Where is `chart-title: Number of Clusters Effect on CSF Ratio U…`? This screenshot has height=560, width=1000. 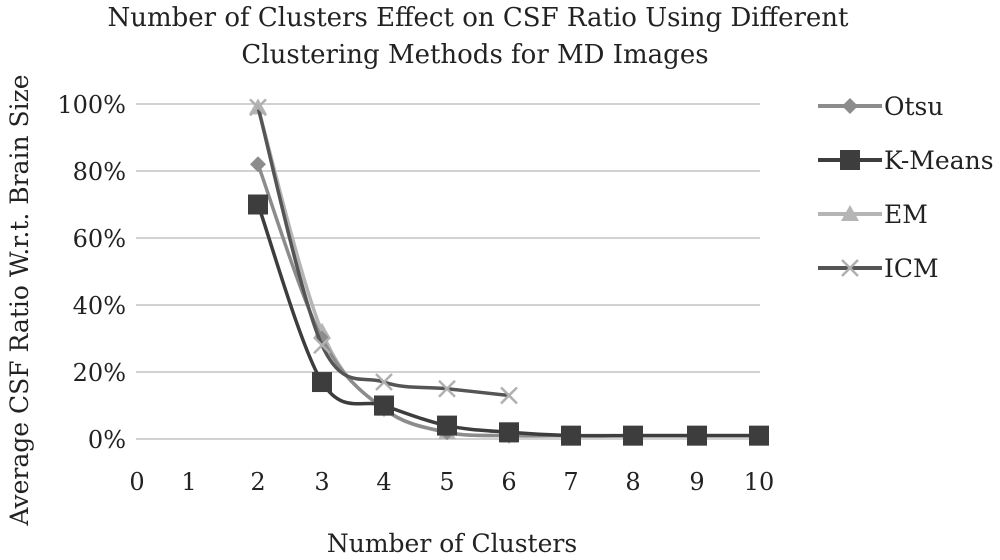 chart-title: Number of Clusters Effect on CSF Ratio U… is located at coordinates (479, 36).